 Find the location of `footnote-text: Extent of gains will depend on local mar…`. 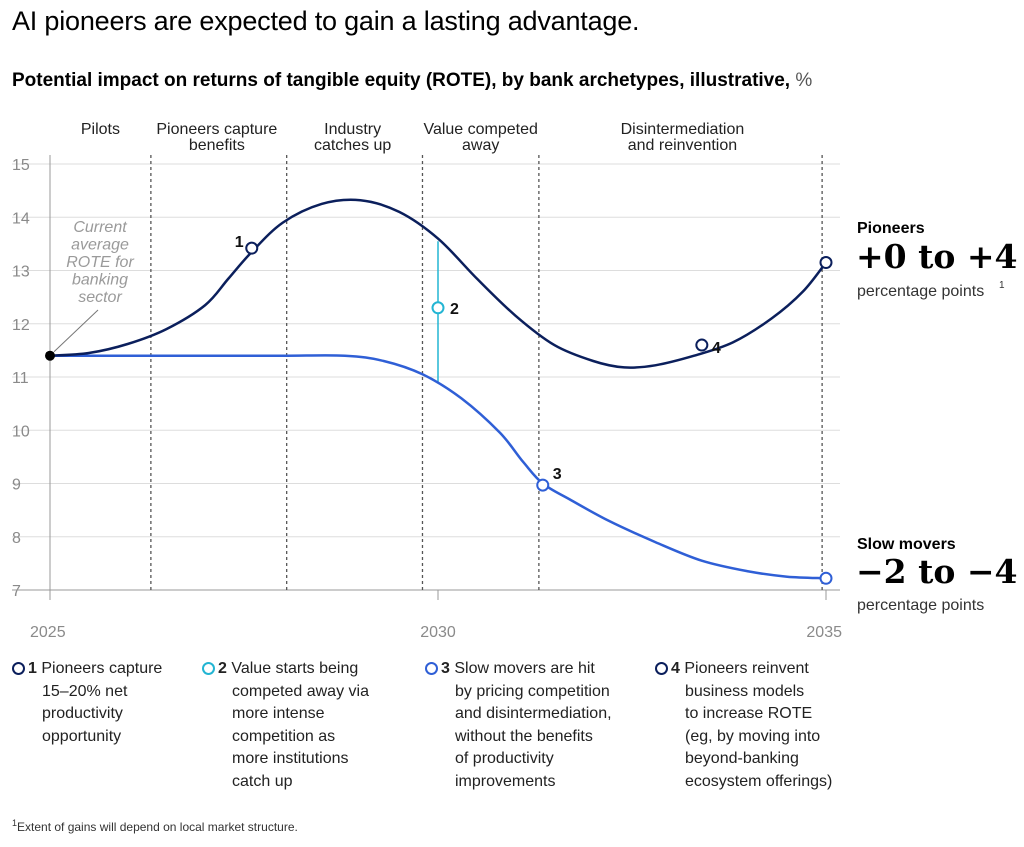

footnote-text: Extent of gains will depend on local mar… is located at coordinates (157, 827).